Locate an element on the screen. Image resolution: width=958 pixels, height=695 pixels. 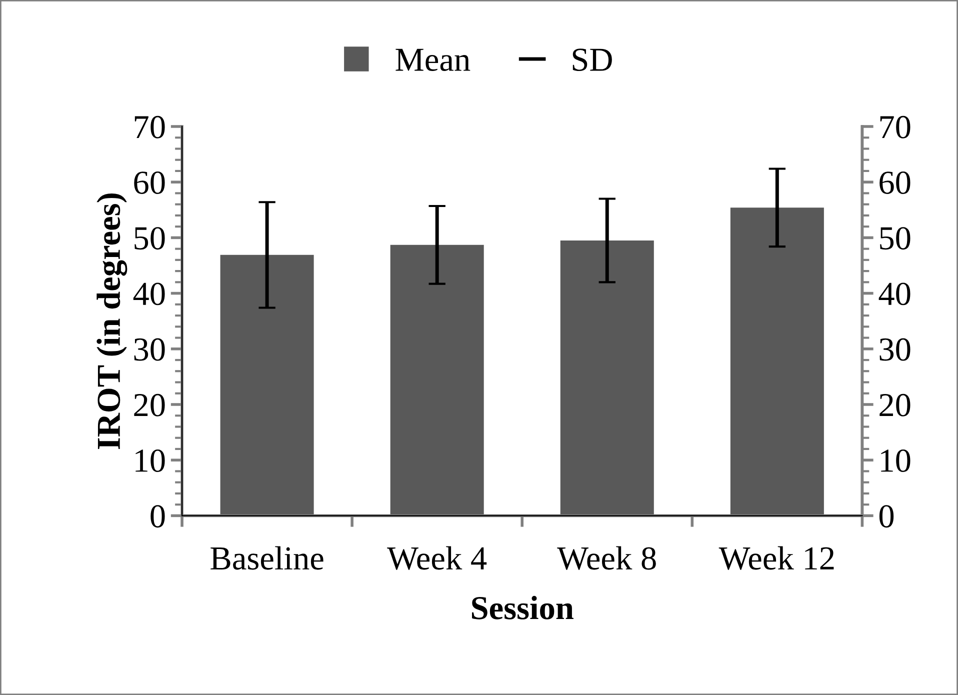
y-tick-label: 30 is located at coordinates (149, 349).